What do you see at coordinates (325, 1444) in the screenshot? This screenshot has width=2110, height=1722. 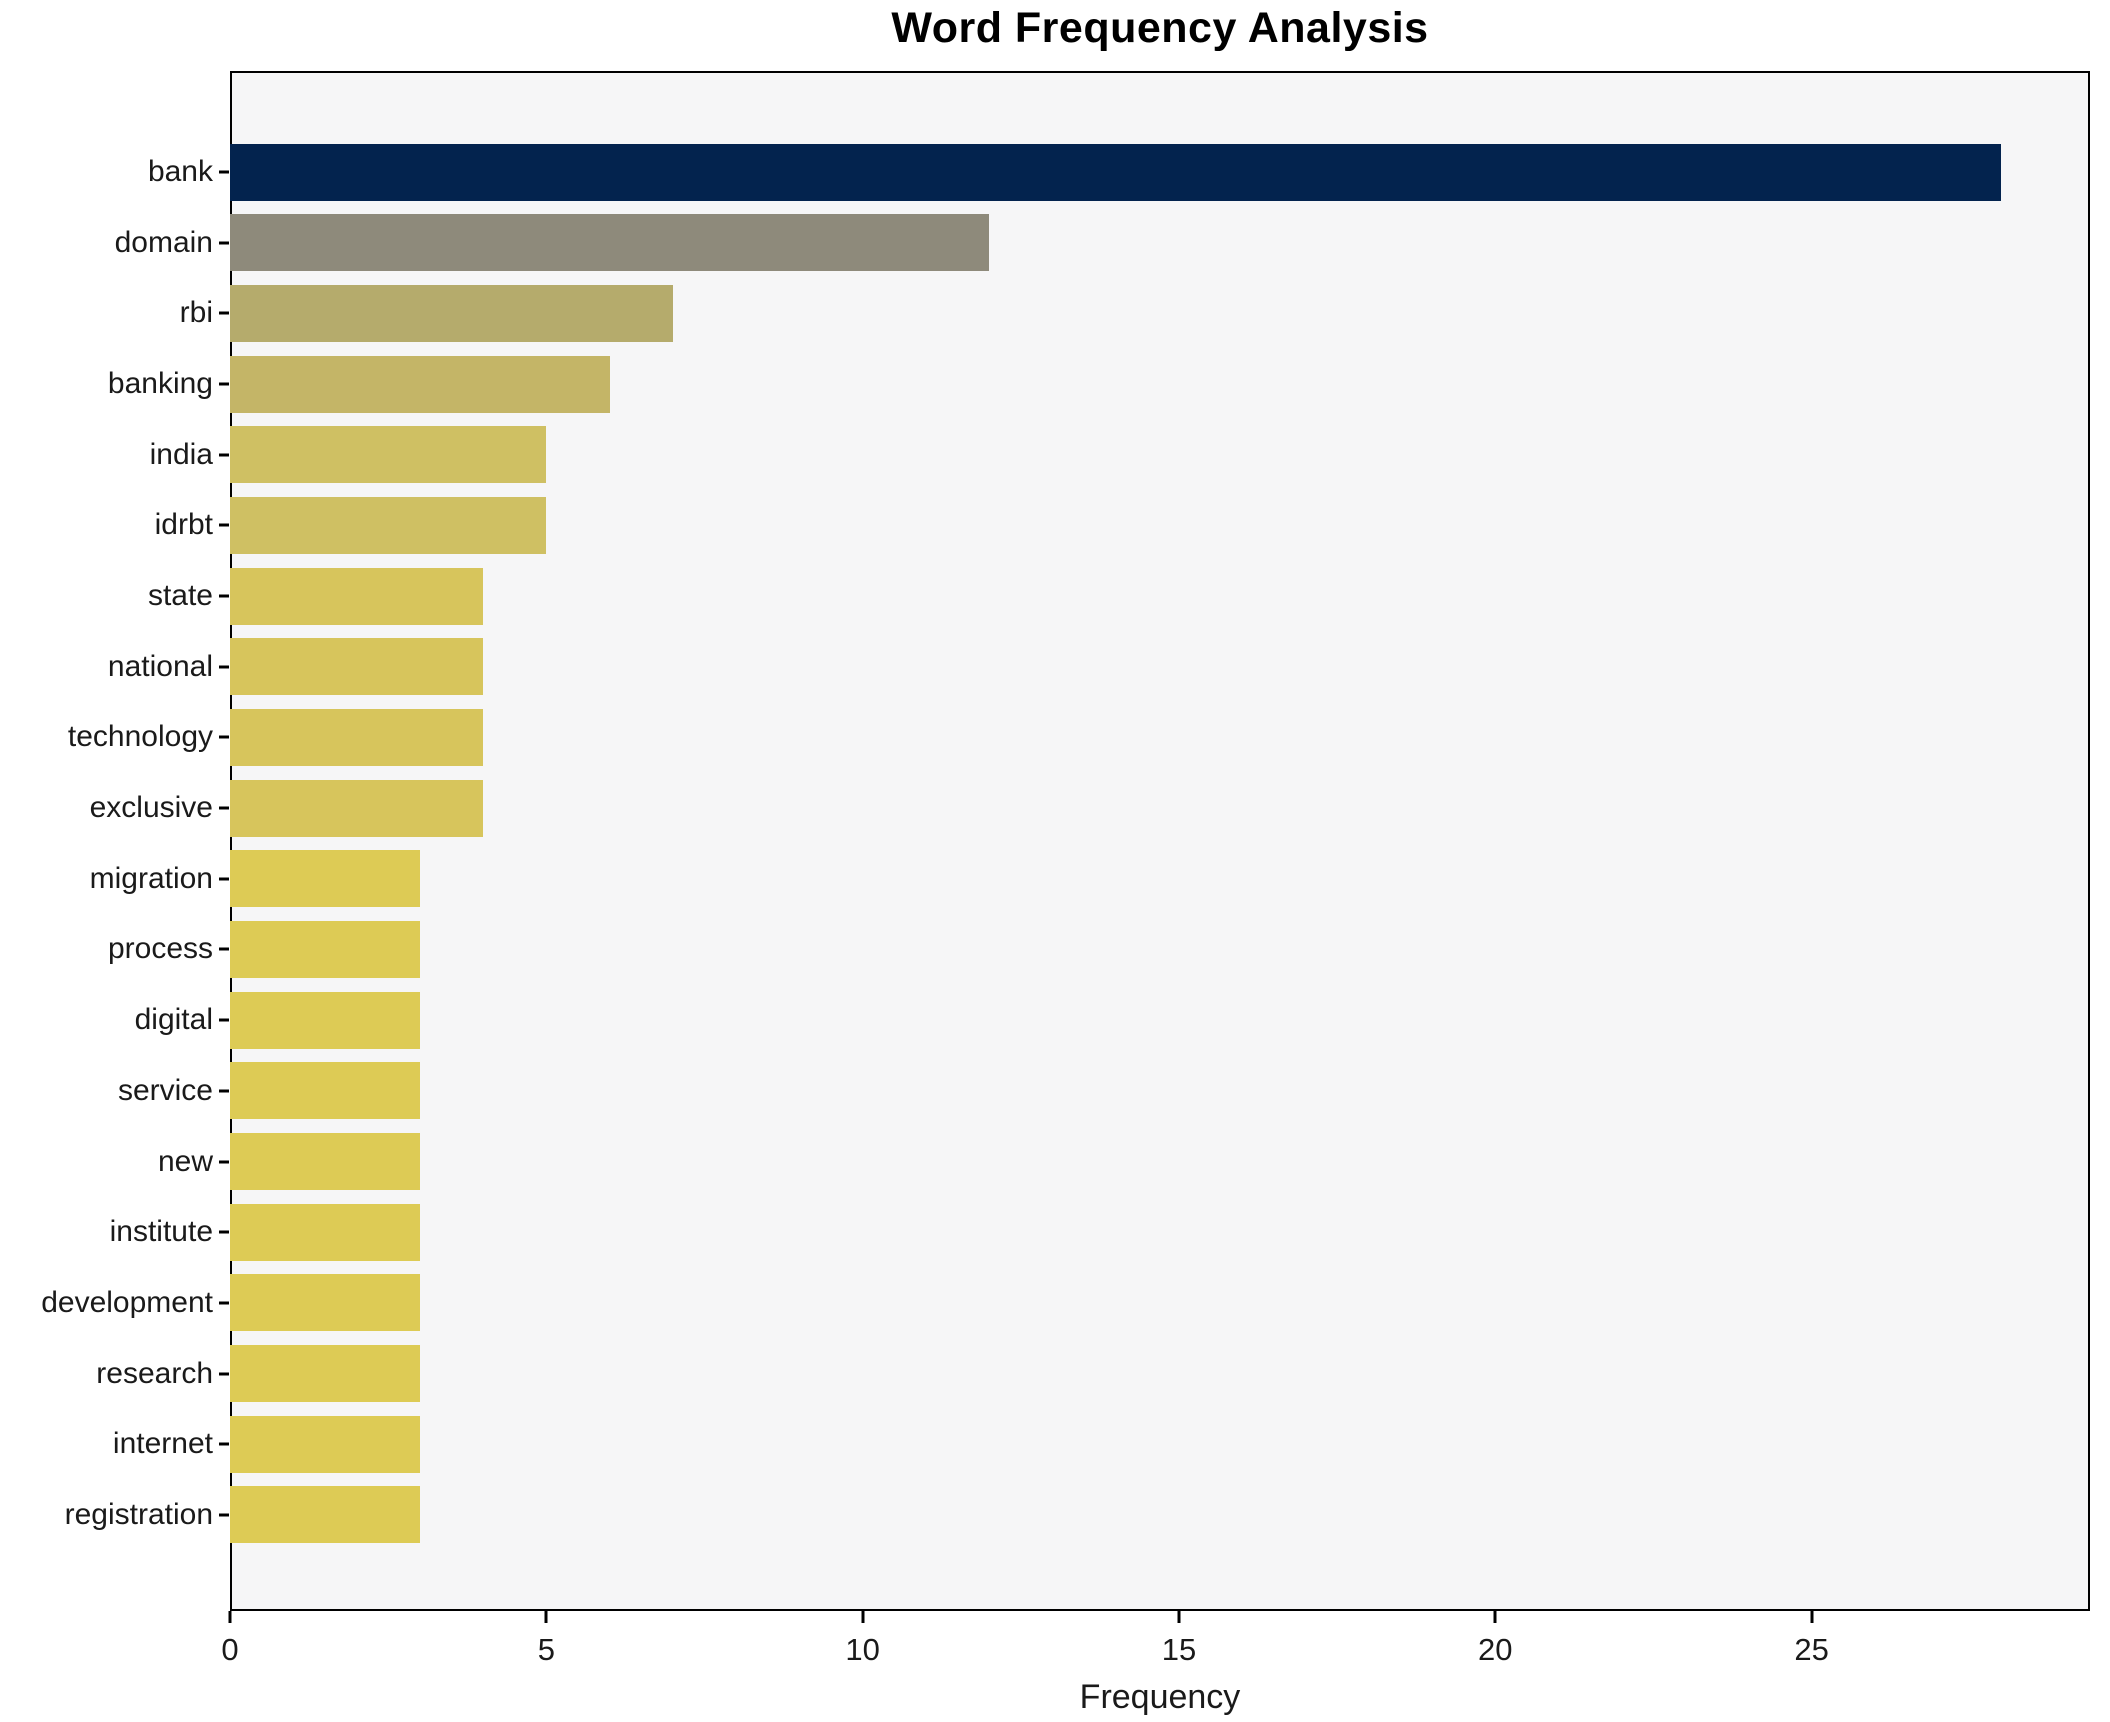 I see `bar-internet` at bounding box center [325, 1444].